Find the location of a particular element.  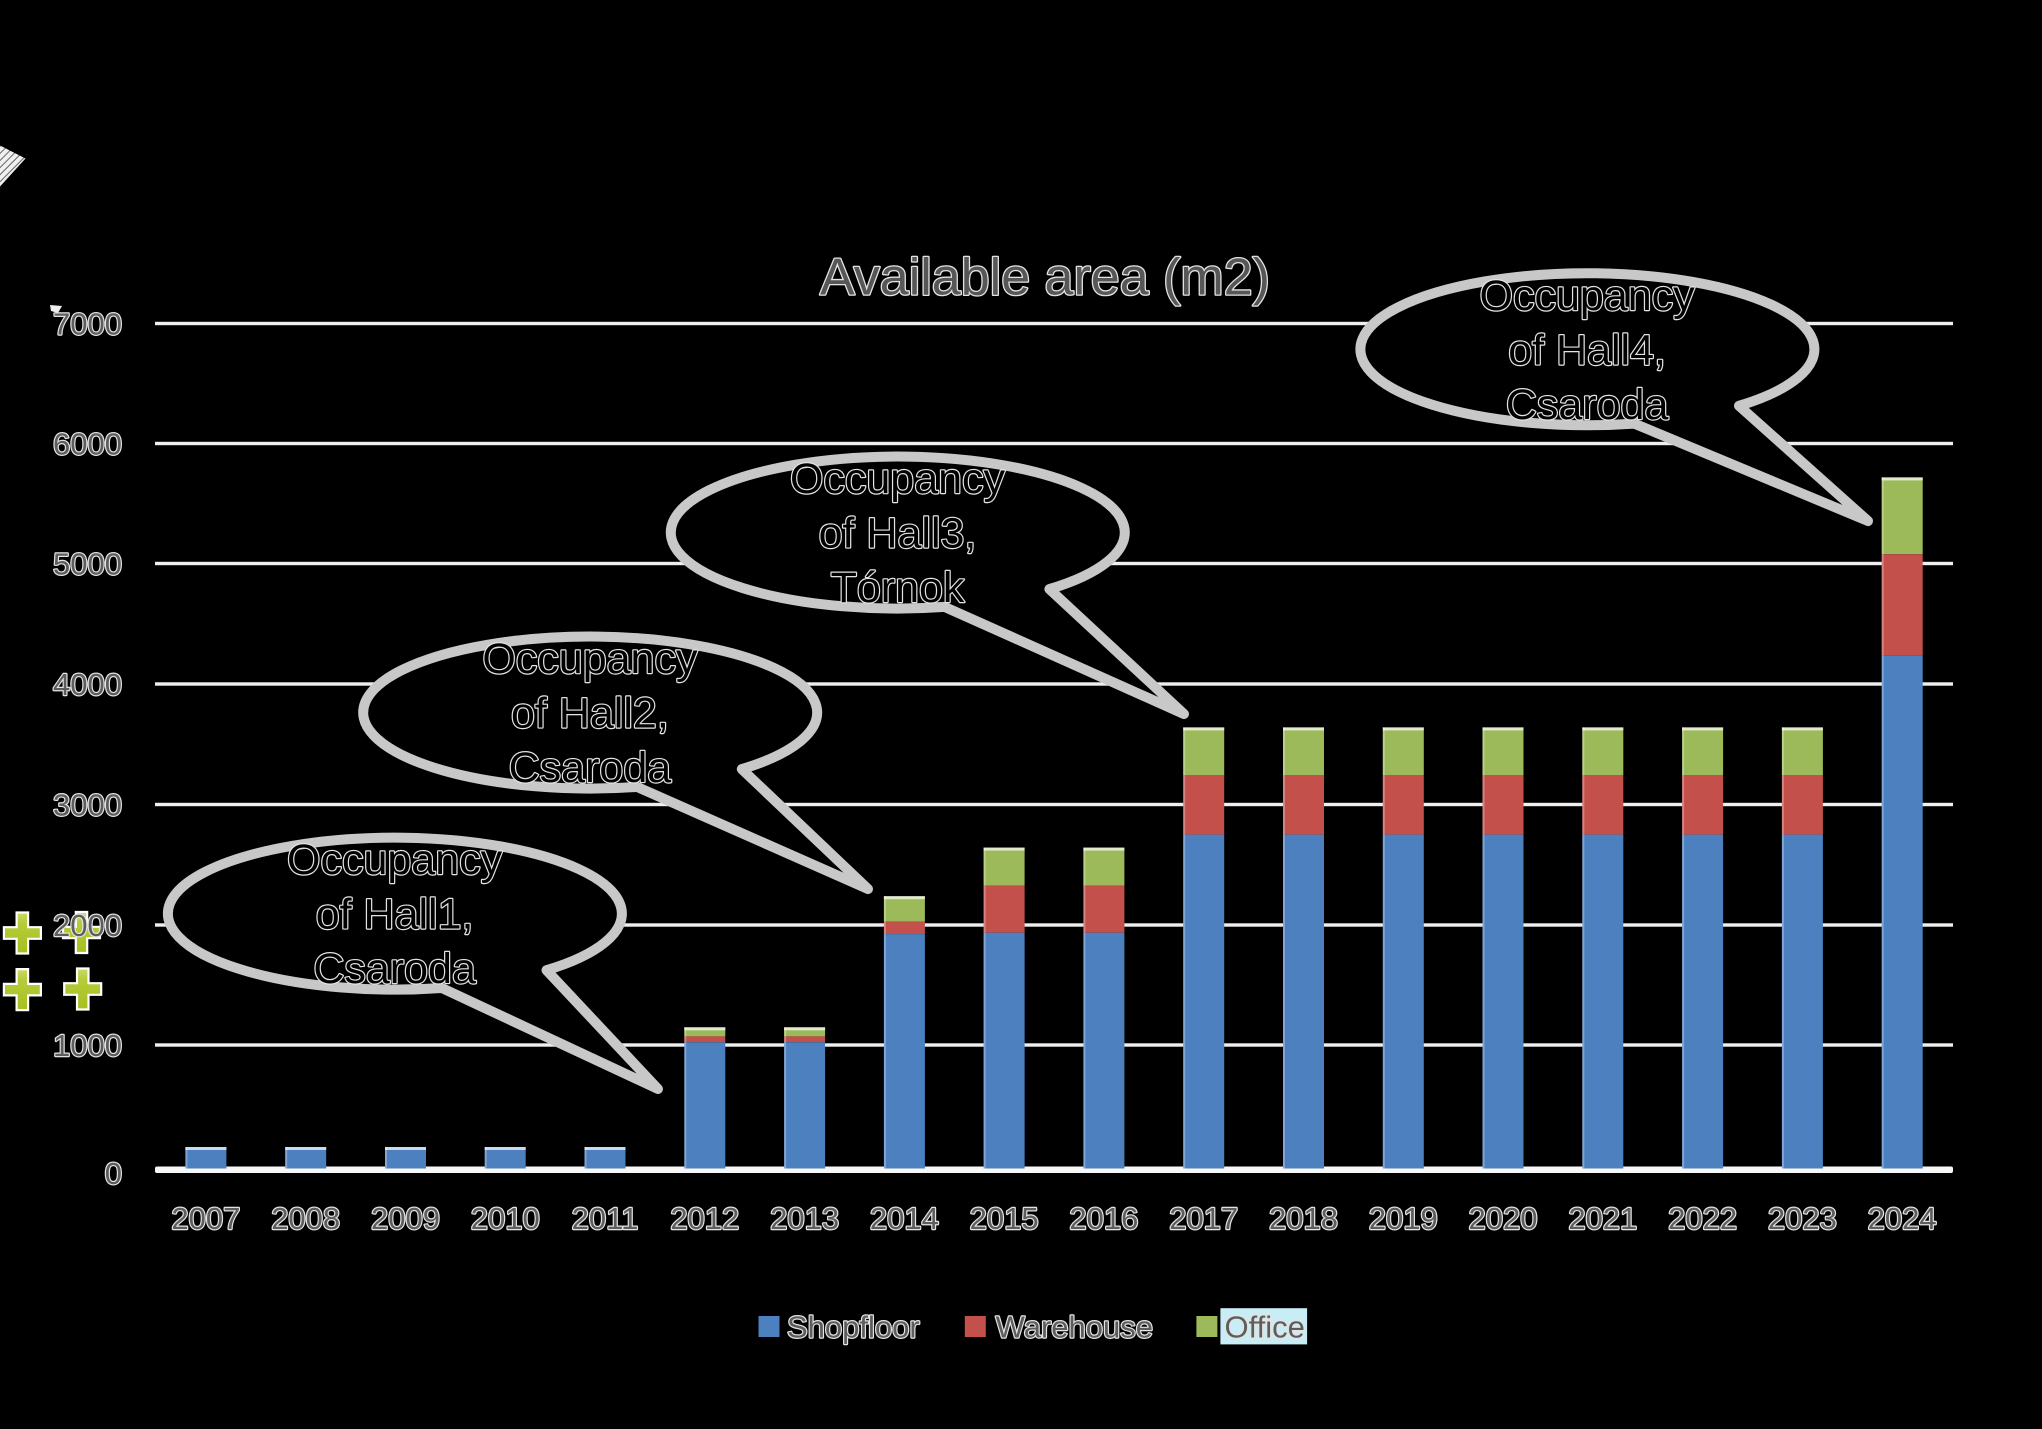

svg-text: Shopfloor is located at coordinates (853, 1327).